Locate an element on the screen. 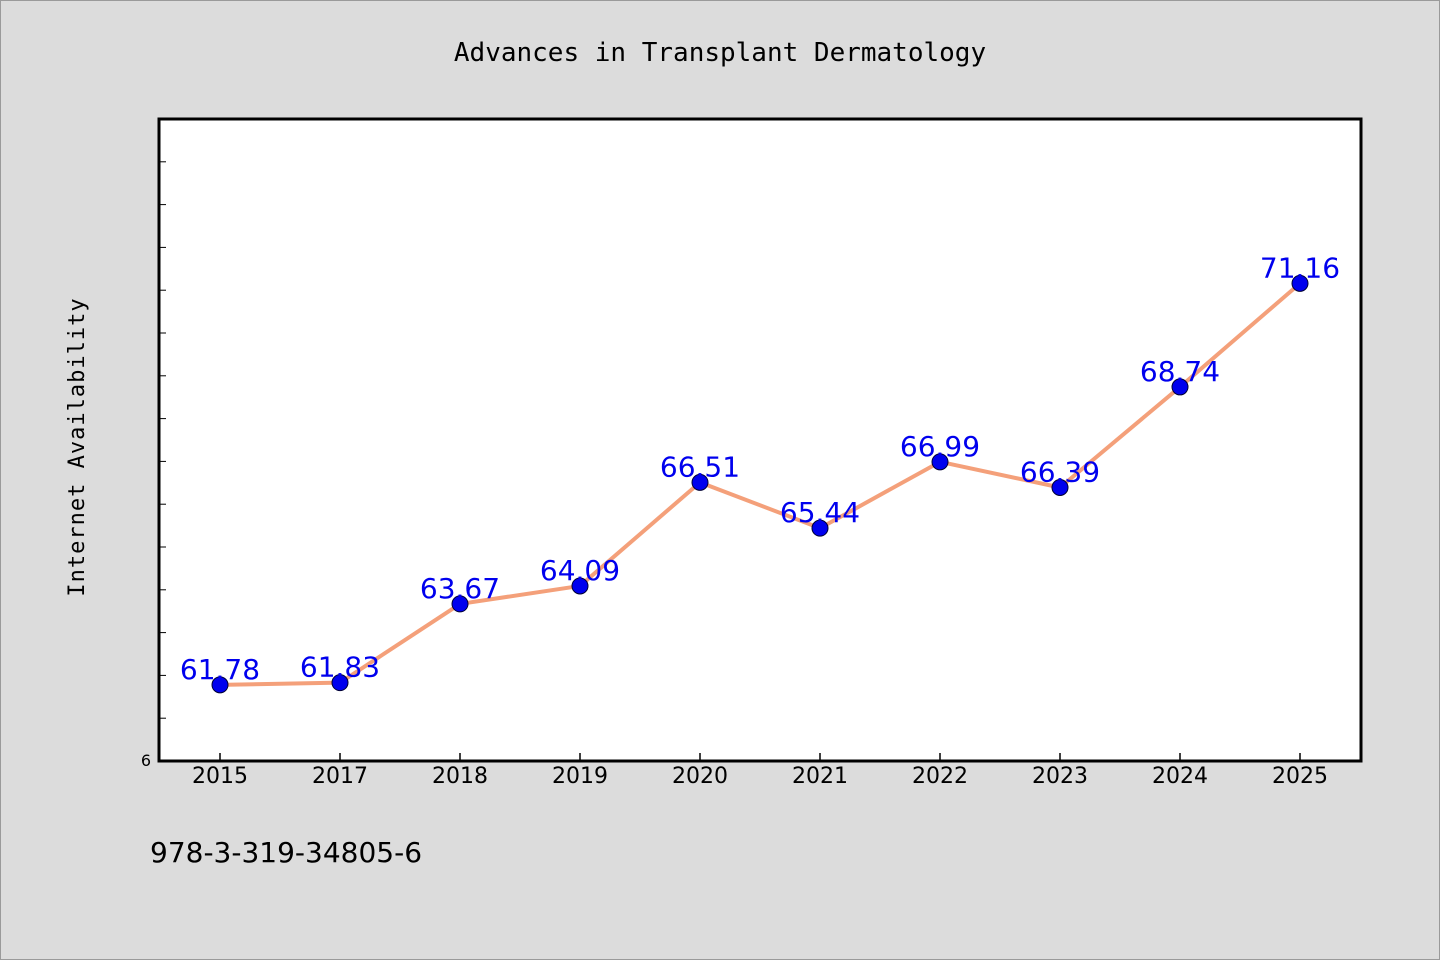  y-axis-ticks is located at coordinates (162, 440).